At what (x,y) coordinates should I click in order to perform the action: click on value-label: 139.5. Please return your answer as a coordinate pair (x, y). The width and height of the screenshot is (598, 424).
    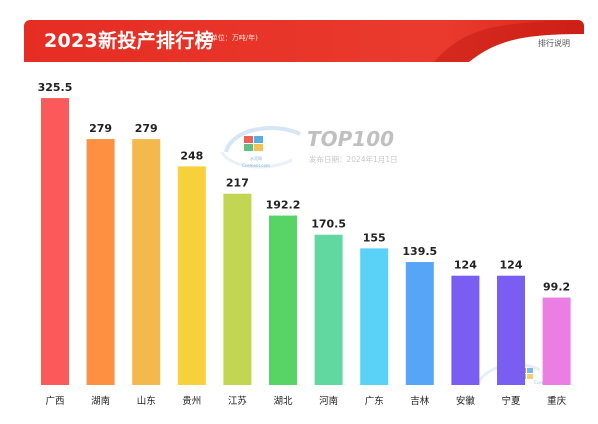
    Looking at the image, I should click on (419, 251).